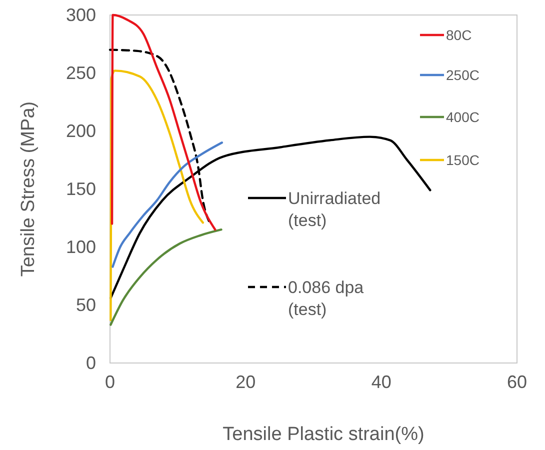  Describe the element at coordinates (81, 14) in the screenshot. I see `y-tick-label: 300` at that location.